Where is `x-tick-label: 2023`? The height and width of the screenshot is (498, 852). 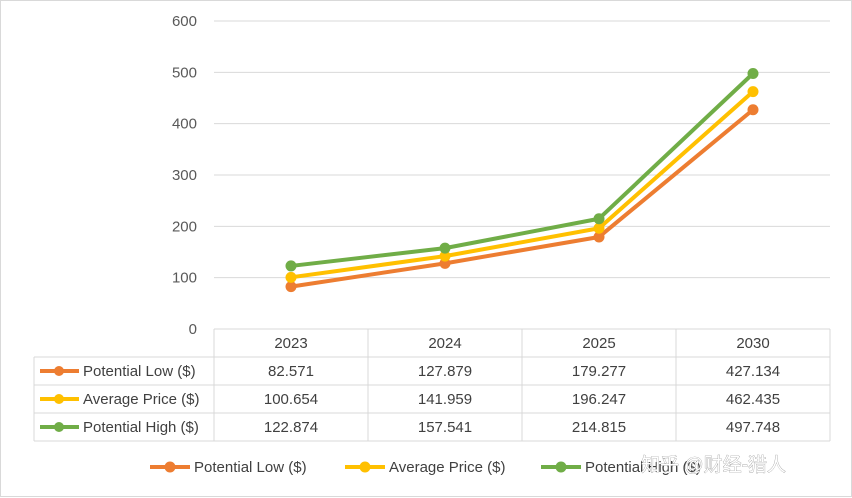 x-tick-label: 2023 is located at coordinates (290, 343).